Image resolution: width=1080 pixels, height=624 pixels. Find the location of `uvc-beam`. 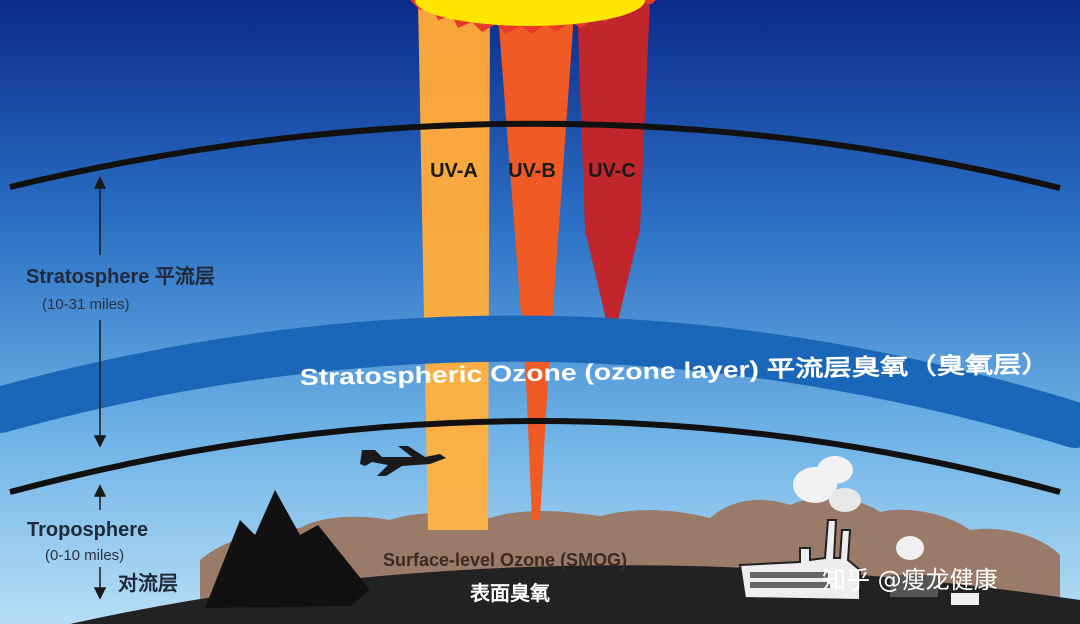

uvc-beam is located at coordinates (613, 172).